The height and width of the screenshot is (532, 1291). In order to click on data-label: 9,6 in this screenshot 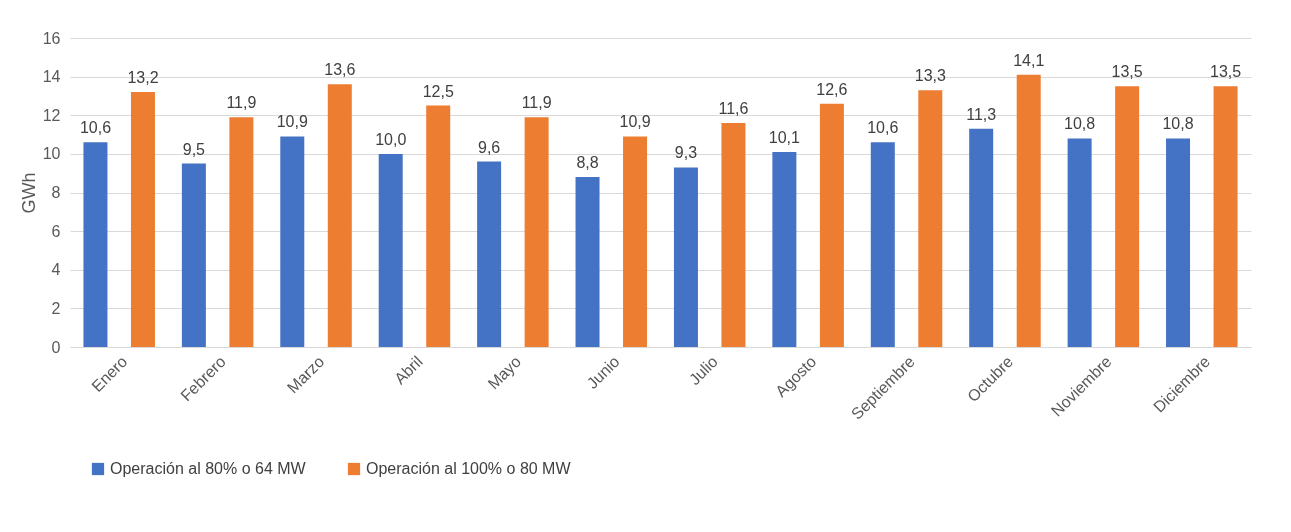, I will do `click(489, 147)`.